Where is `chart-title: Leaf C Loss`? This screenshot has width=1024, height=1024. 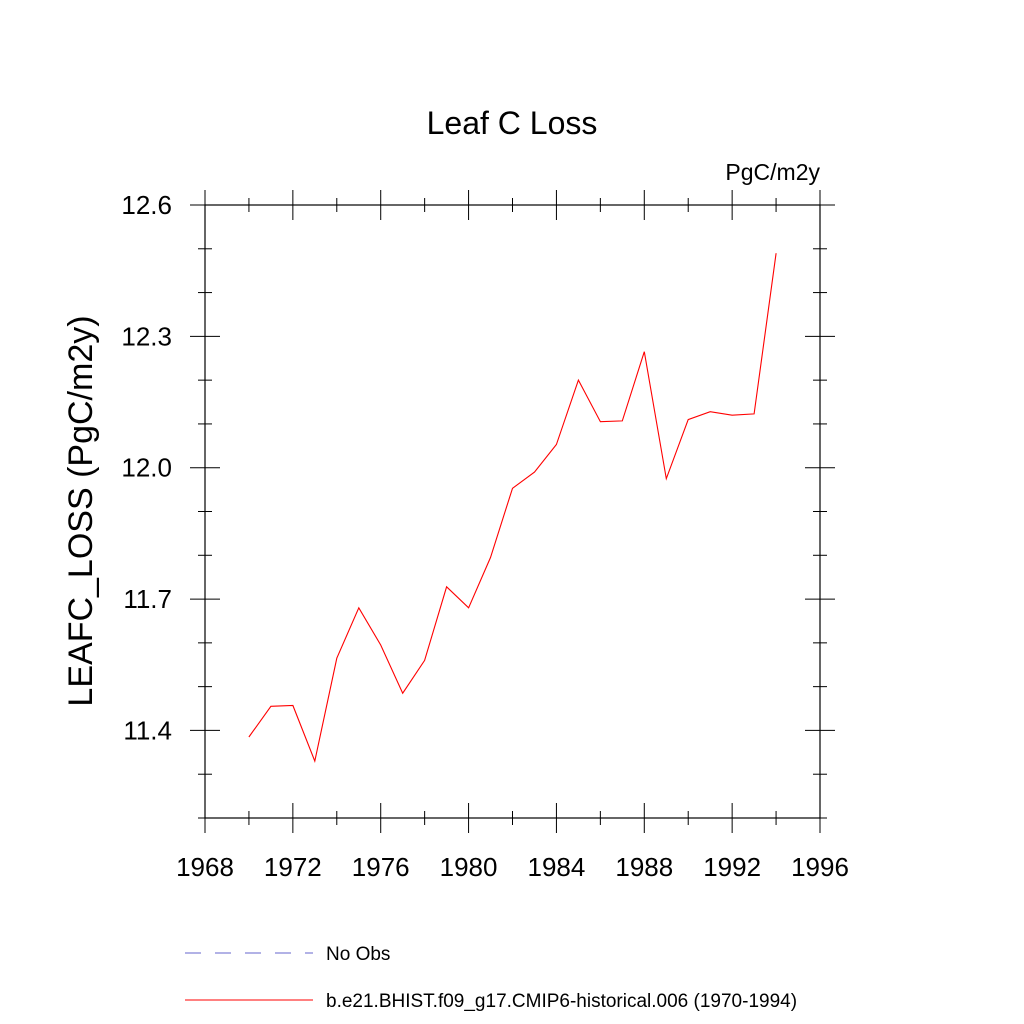 chart-title: Leaf C Loss is located at coordinates (512, 123).